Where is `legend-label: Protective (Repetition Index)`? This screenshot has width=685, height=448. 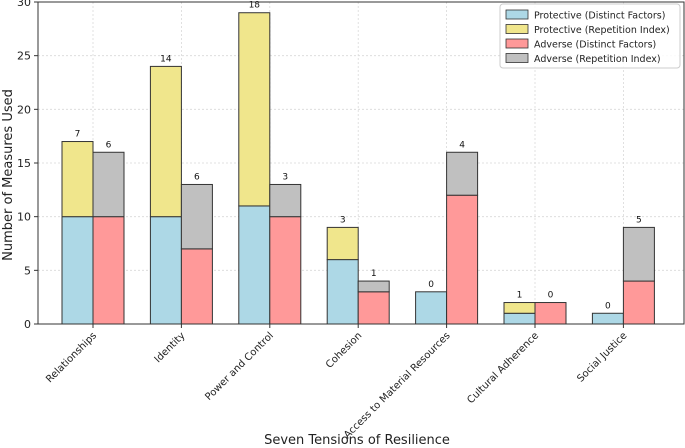 legend-label: Protective (Repetition Index) is located at coordinates (602, 30).